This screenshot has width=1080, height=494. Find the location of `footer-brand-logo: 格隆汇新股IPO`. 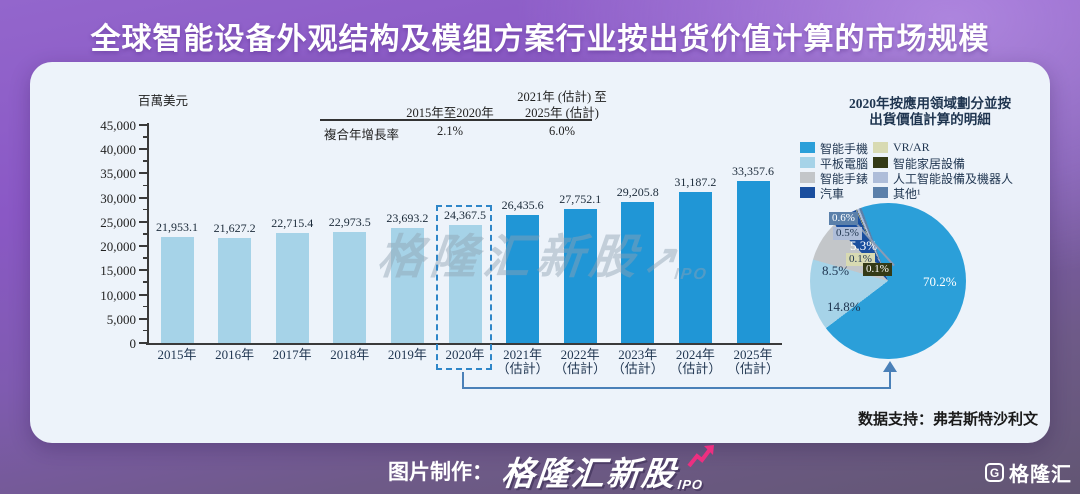

footer-brand-logo: 格隆汇新股IPO is located at coordinates (602, 470).